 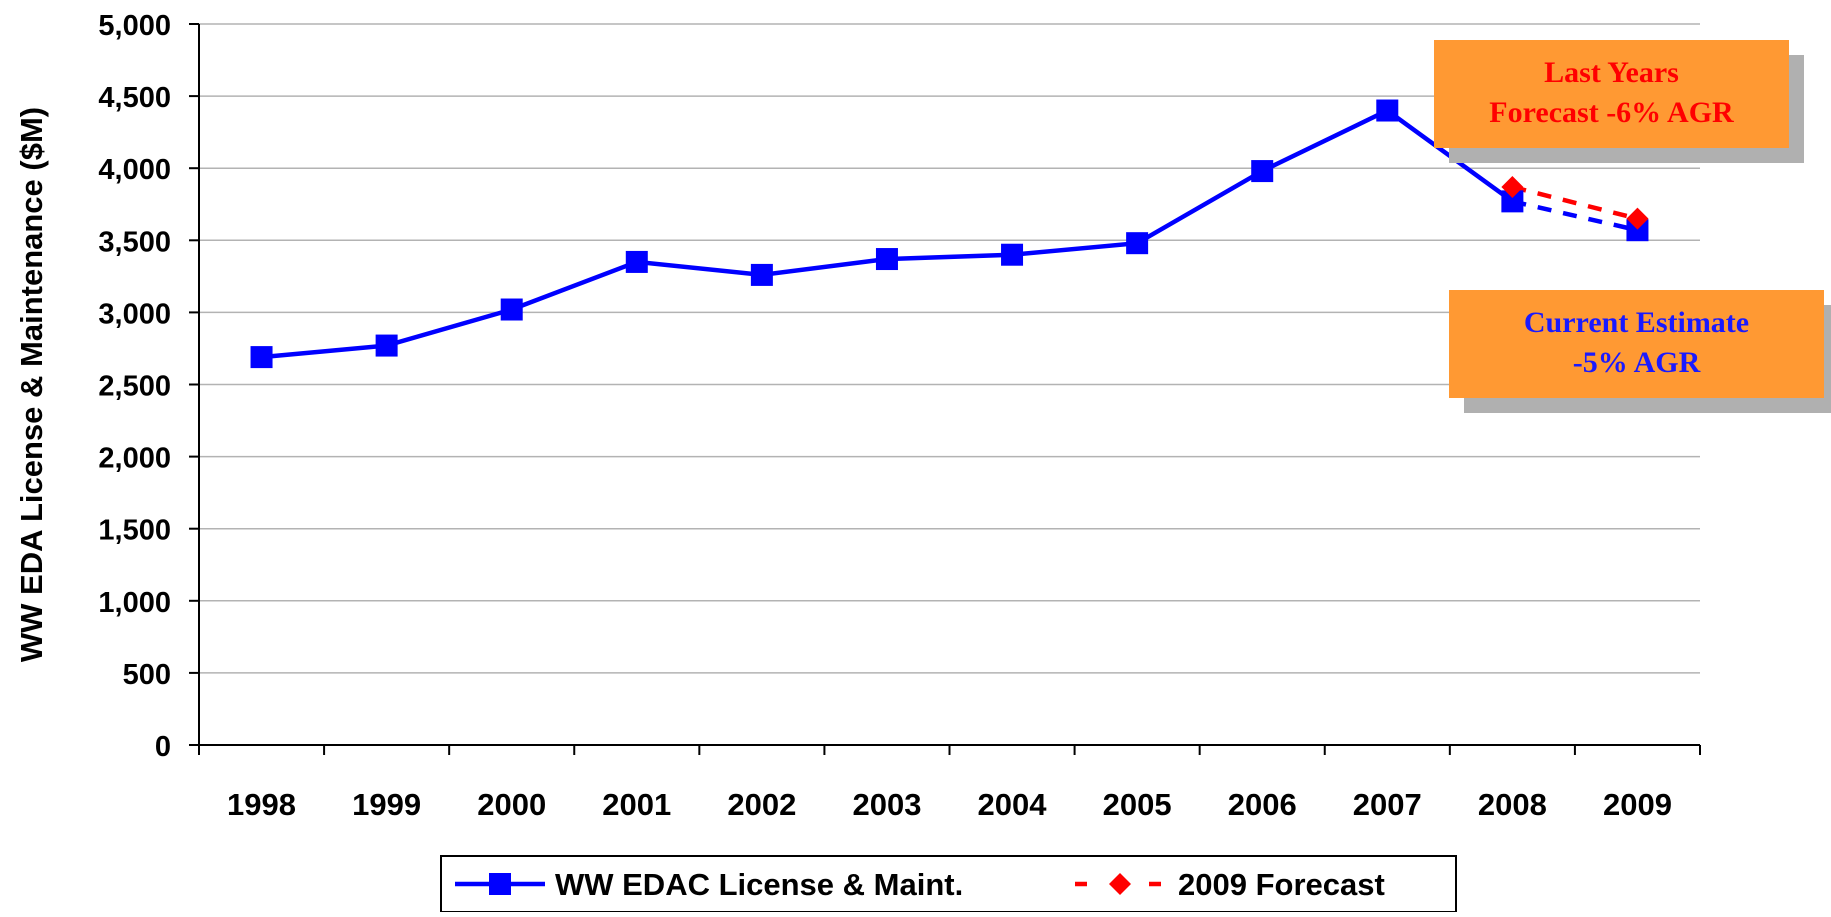 What do you see at coordinates (1013, 804) in the screenshot?
I see `x-tick-label: 2004` at bounding box center [1013, 804].